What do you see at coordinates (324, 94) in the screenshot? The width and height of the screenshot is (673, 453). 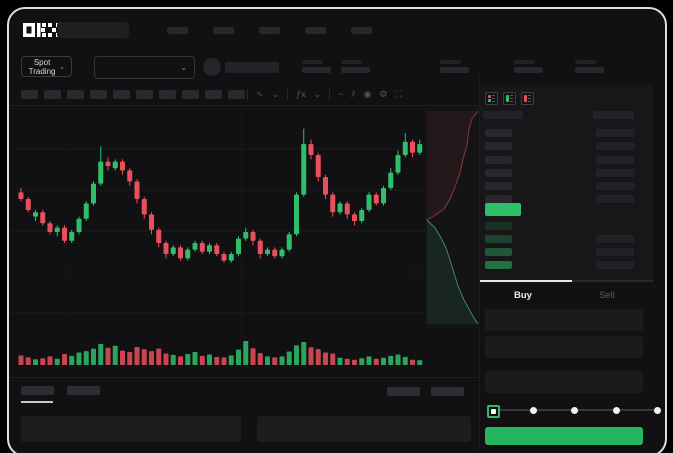 I see `chart-tools: ∿ ⌄ ƒx ⌄ ~ ⫽ ◉ ⚙ ⛶` at bounding box center [324, 94].